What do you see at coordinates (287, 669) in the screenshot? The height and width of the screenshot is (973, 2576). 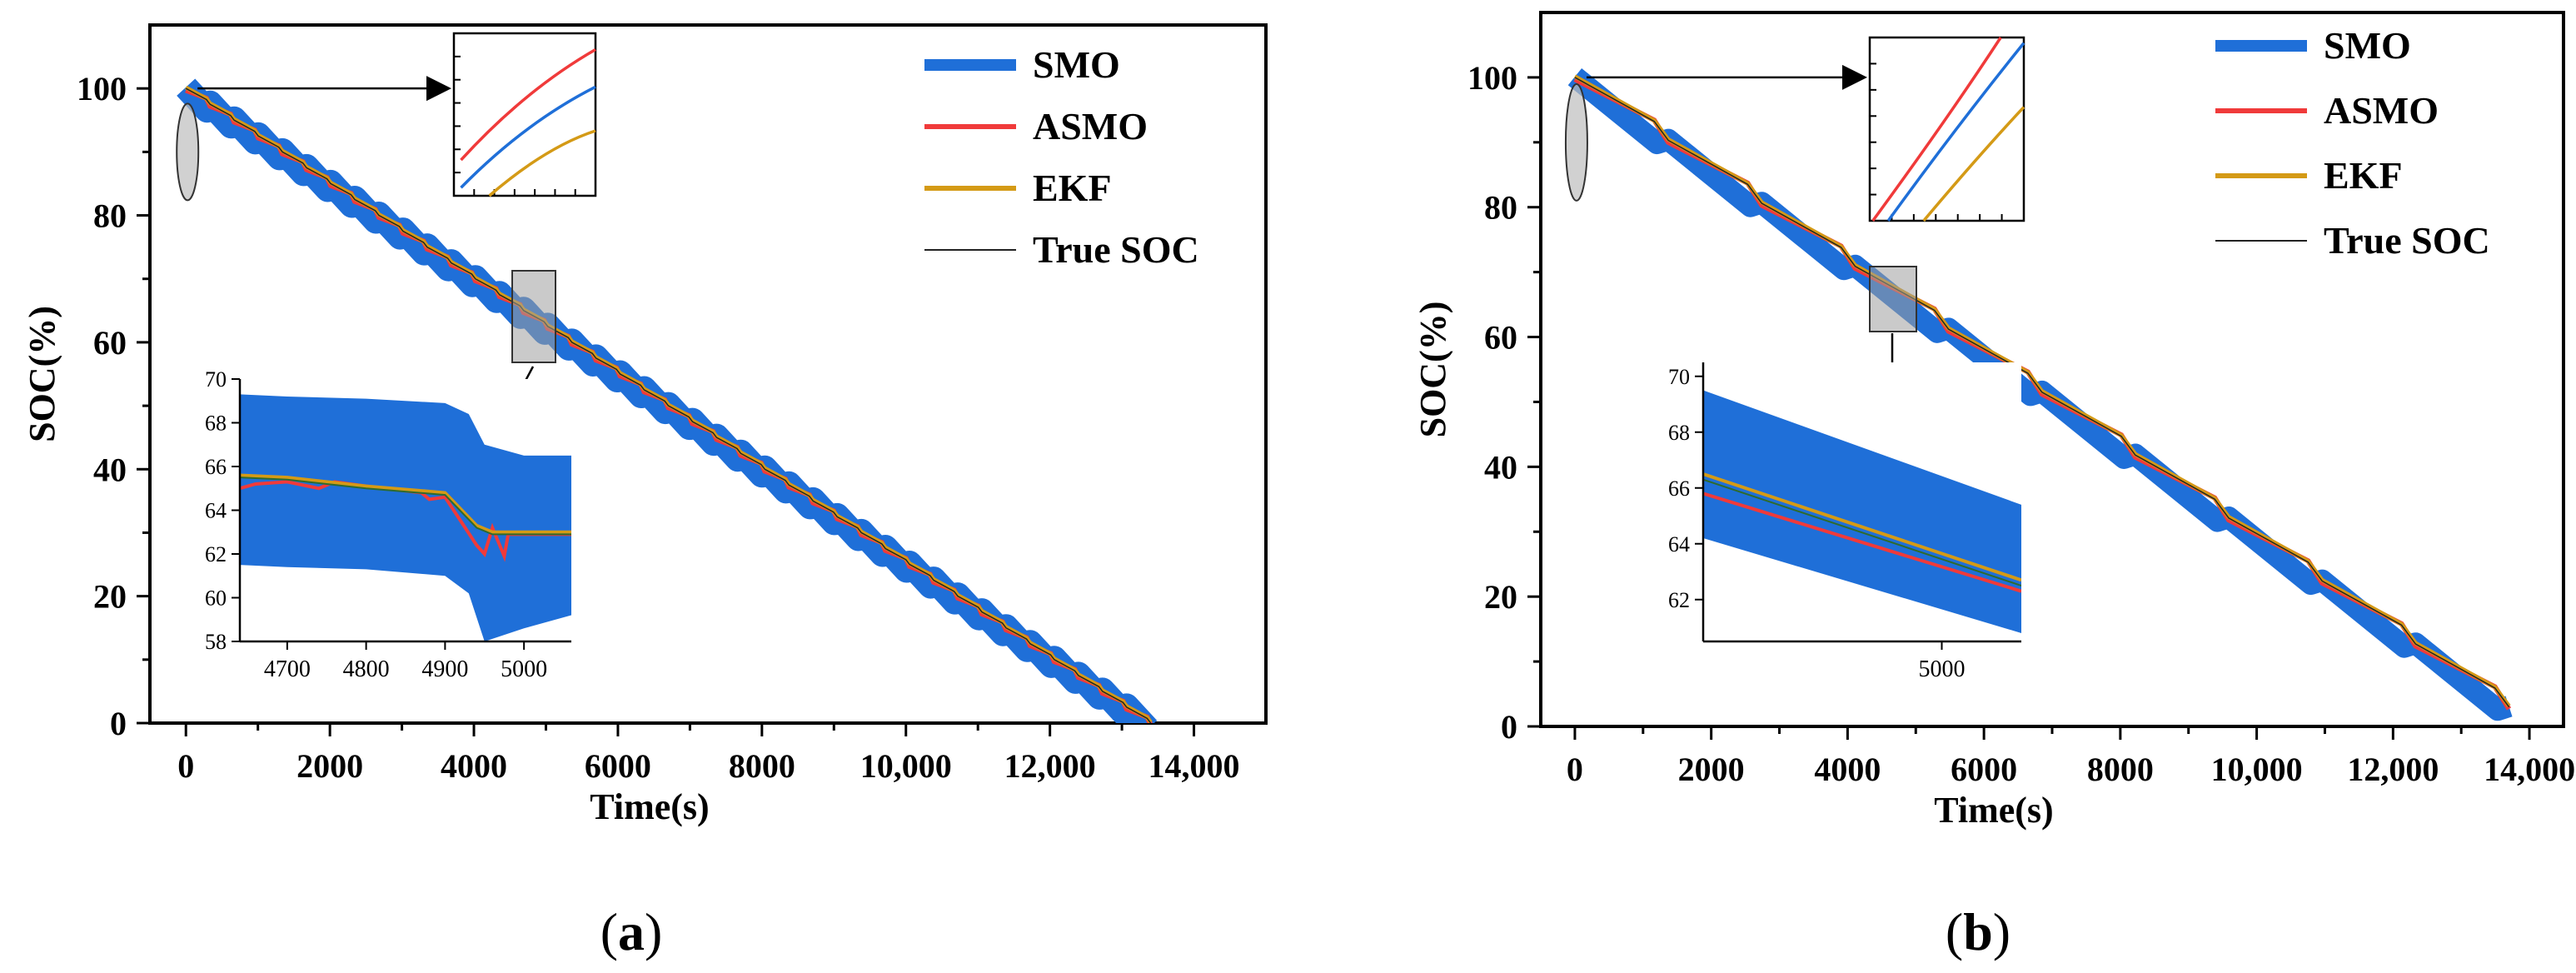 I see `inset-x-tick-label: 4700` at bounding box center [287, 669].